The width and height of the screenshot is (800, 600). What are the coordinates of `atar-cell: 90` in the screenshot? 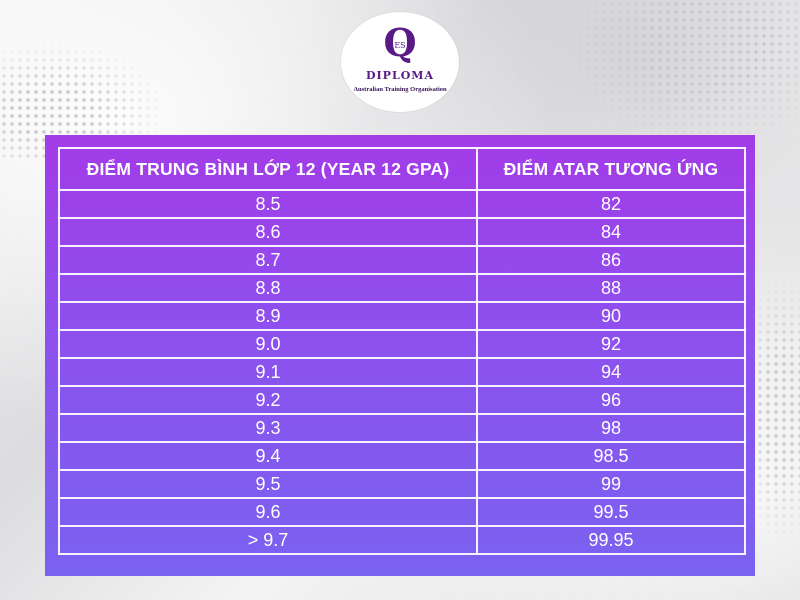 It's located at (611, 316).